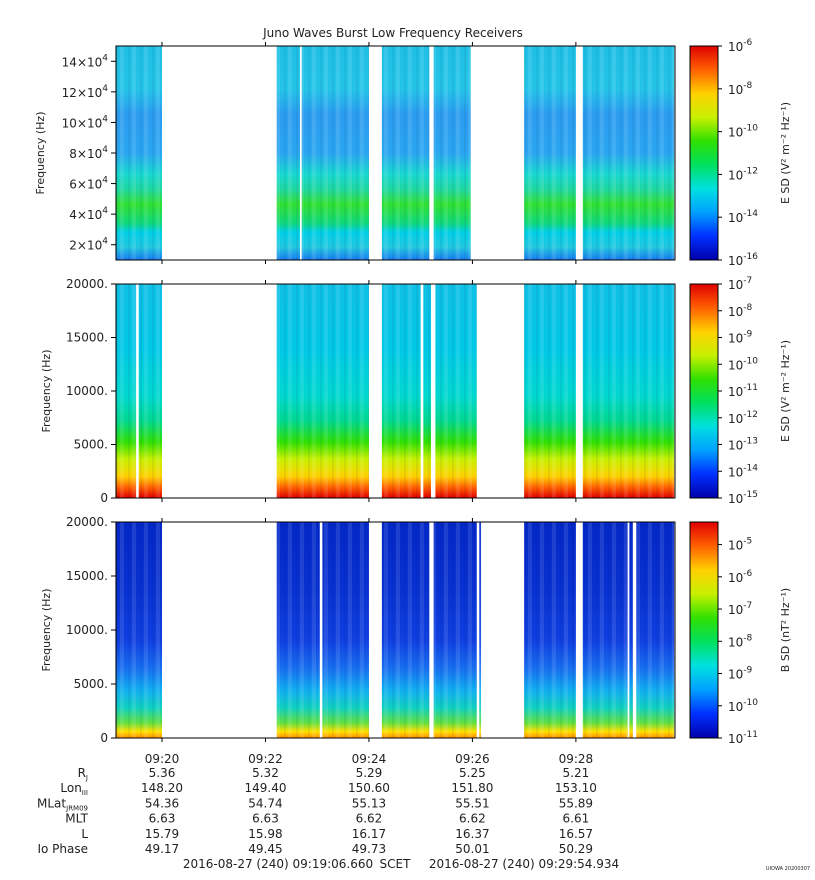  What do you see at coordinates (472, 803) in the screenshot?
I see `ephemeris-value: 55.51` at bounding box center [472, 803].